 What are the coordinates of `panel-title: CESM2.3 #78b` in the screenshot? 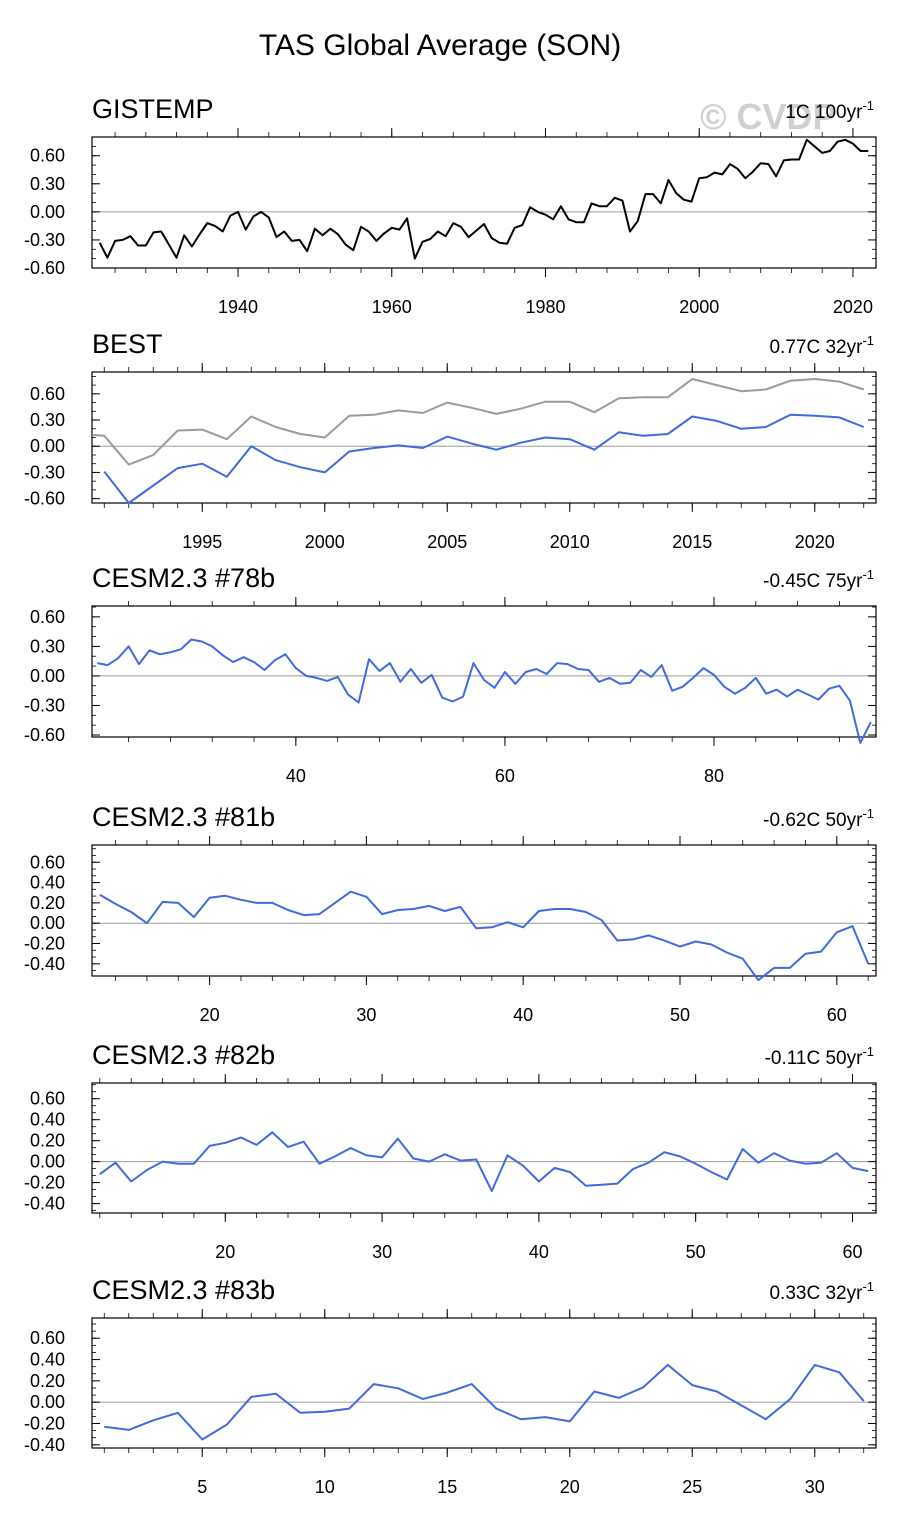 It's located at (183, 578).